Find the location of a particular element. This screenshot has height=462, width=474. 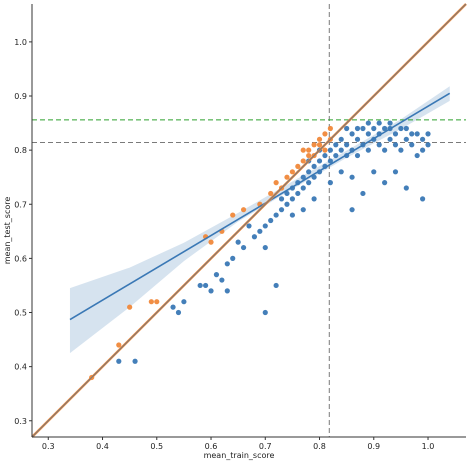

x-tick-label: 0.4 is located at coordinates (102, 446).